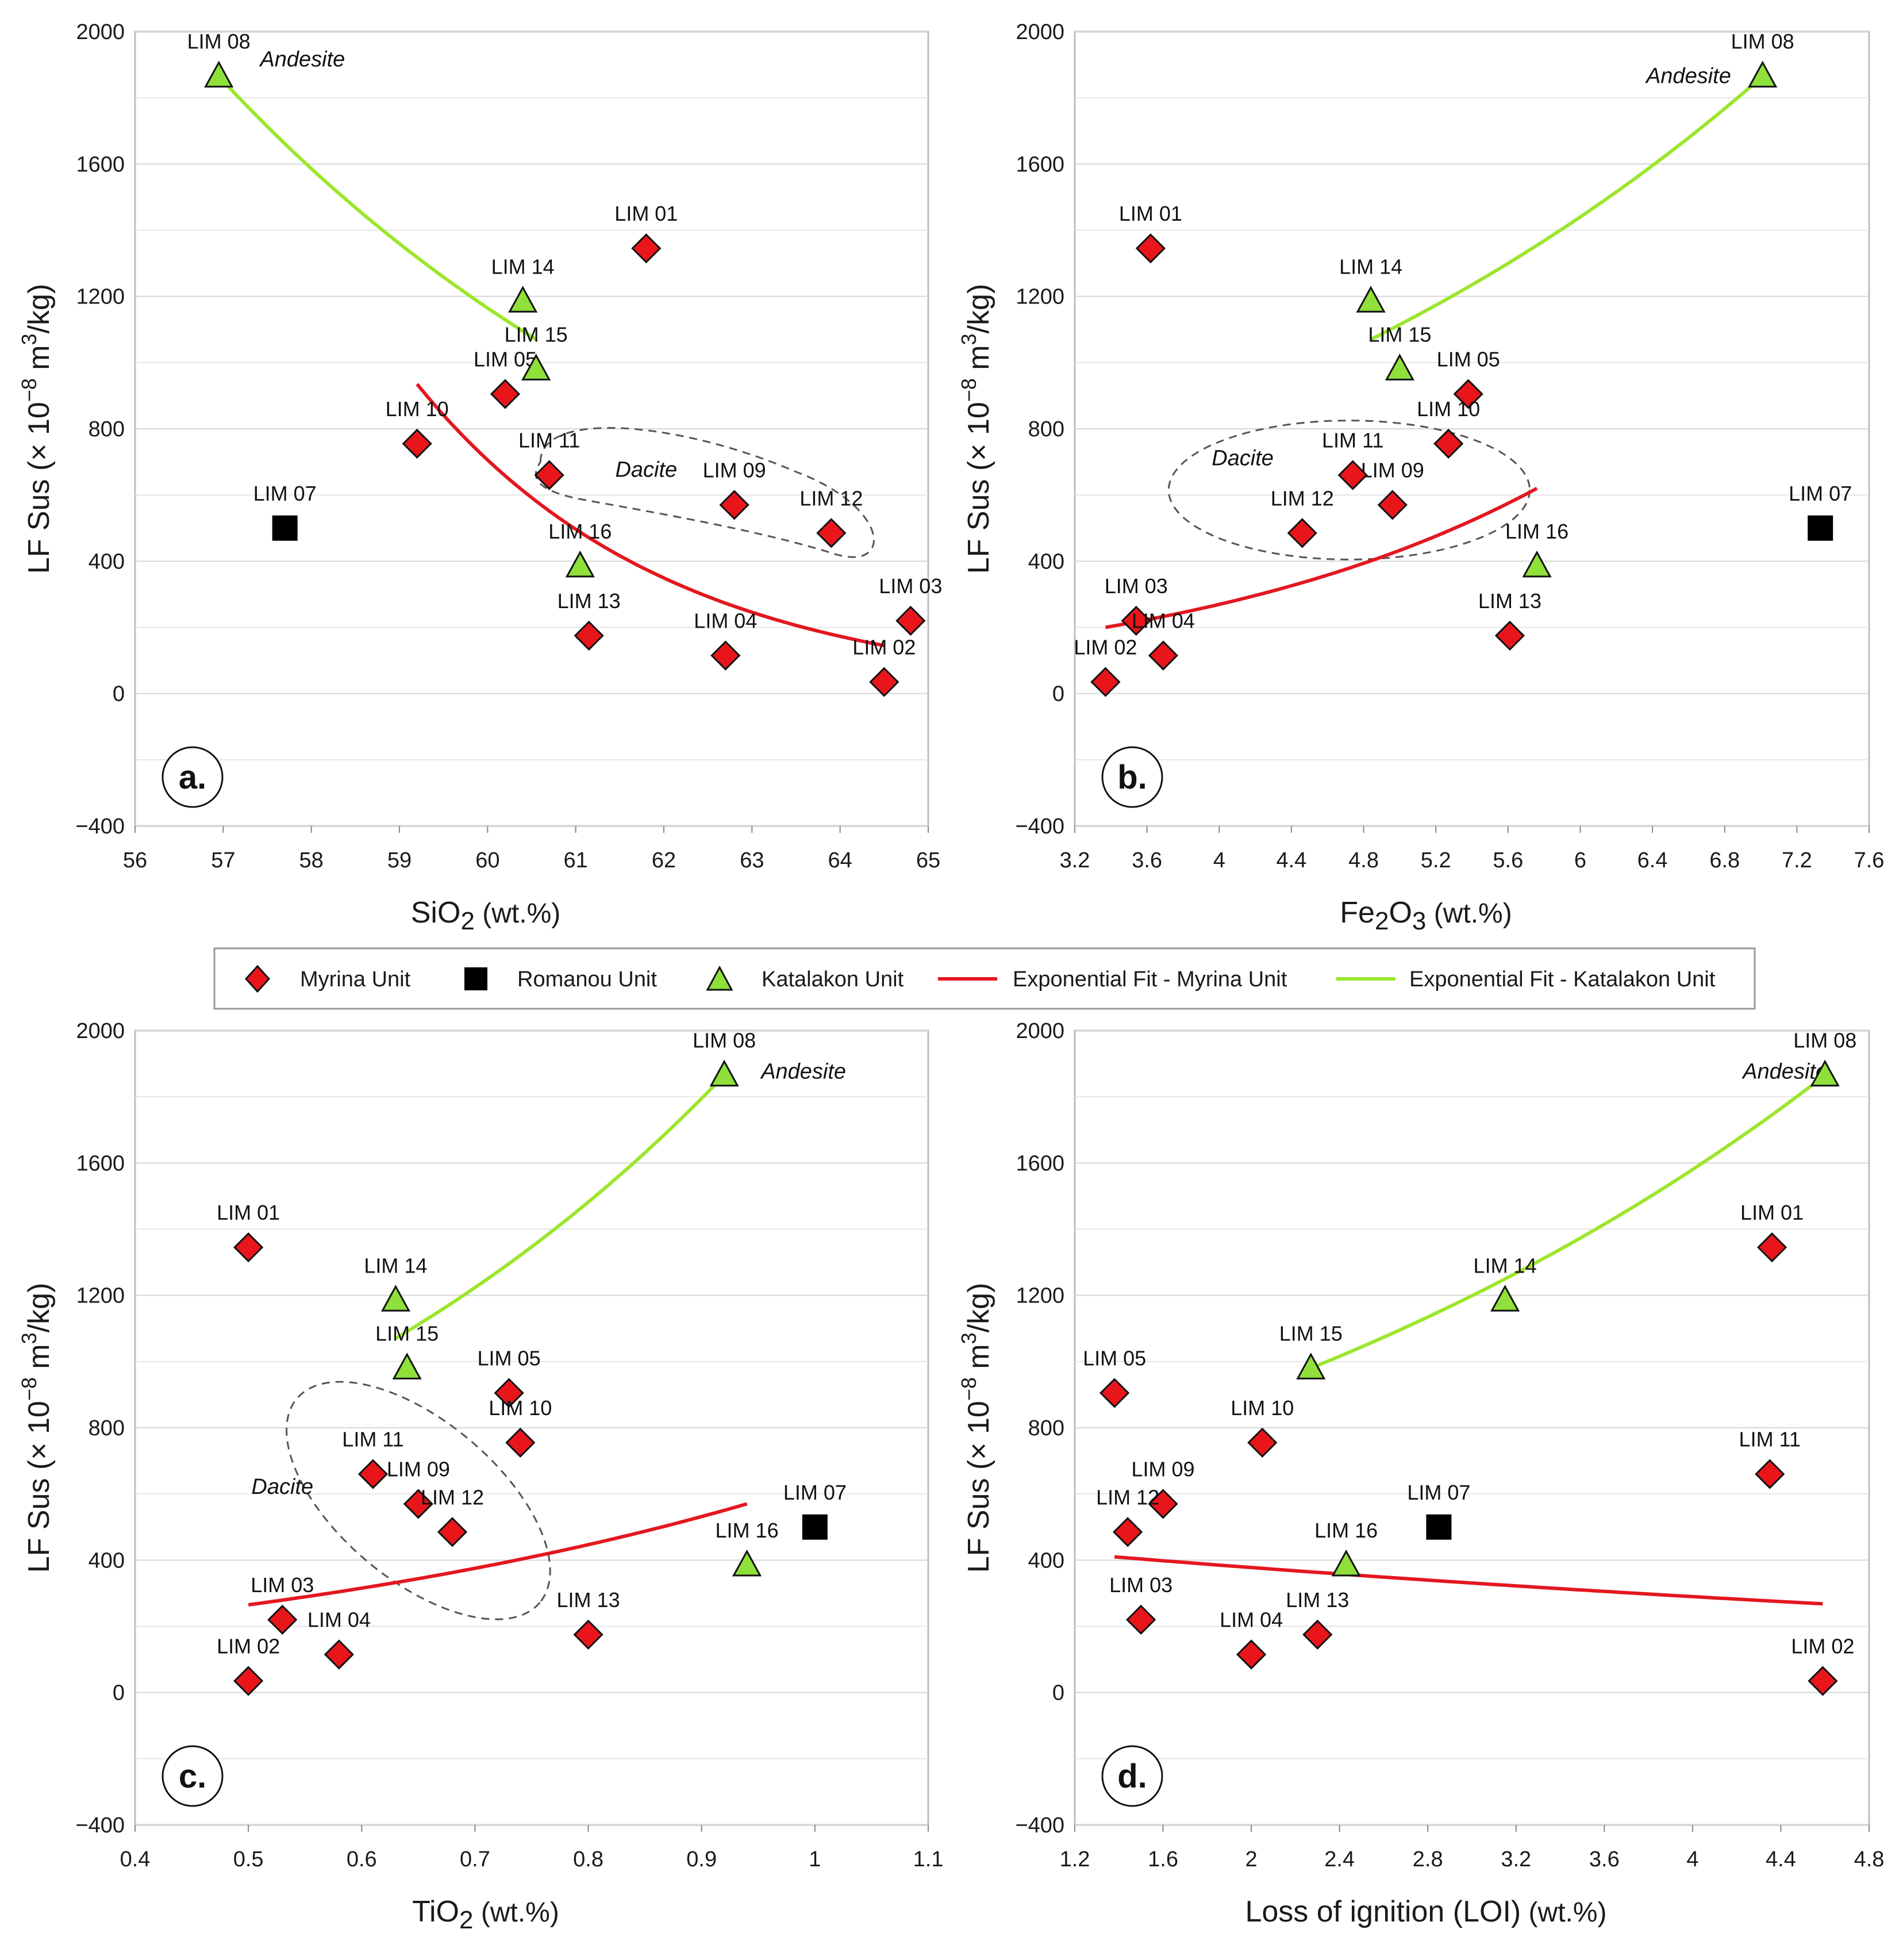 The width and height of the screenshot is (1903, 1960). I want to click on x-tick-label: 2.8, so click(1428, 1859).